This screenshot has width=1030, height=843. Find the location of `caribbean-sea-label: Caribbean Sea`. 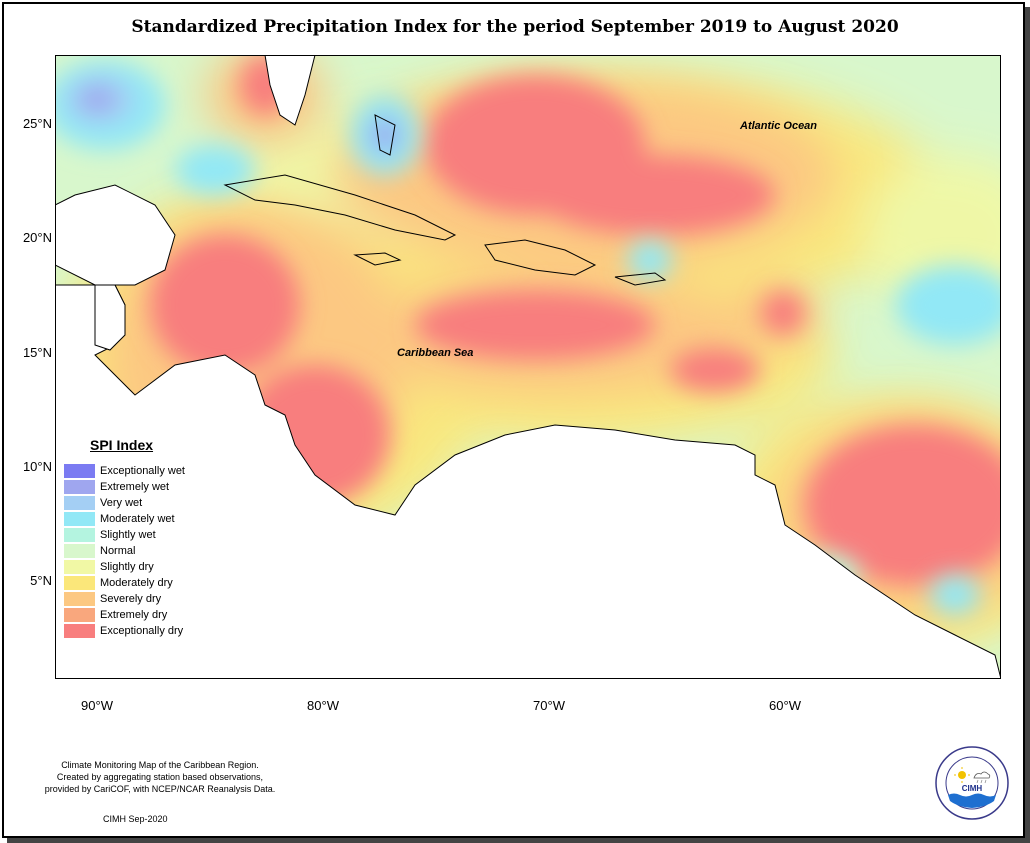

caribbean-sea-label: Caribbean Sea is located at coordinates (435, 353).